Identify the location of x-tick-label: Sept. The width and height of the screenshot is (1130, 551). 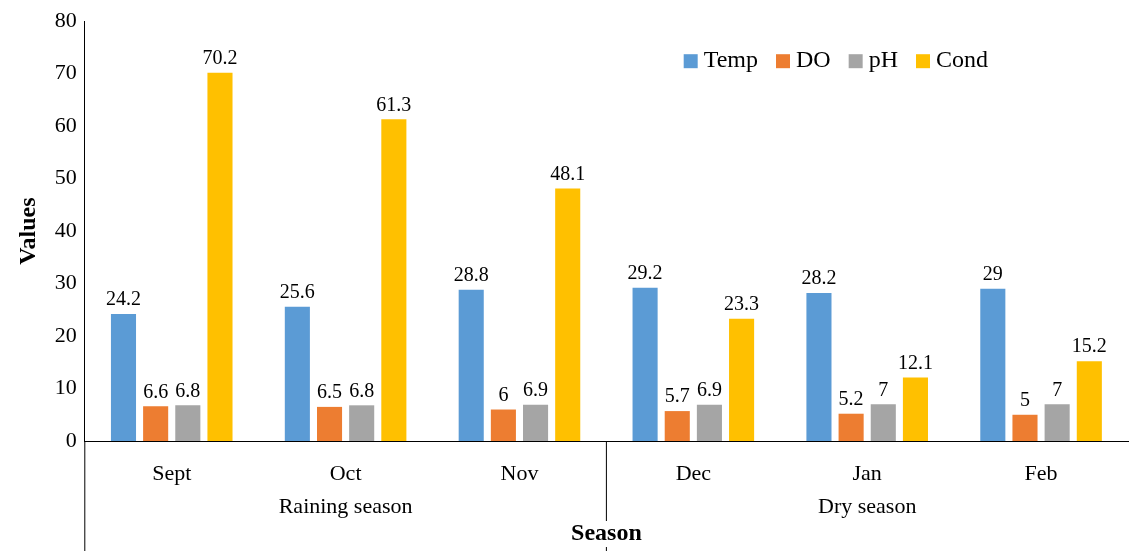
(172, 472).